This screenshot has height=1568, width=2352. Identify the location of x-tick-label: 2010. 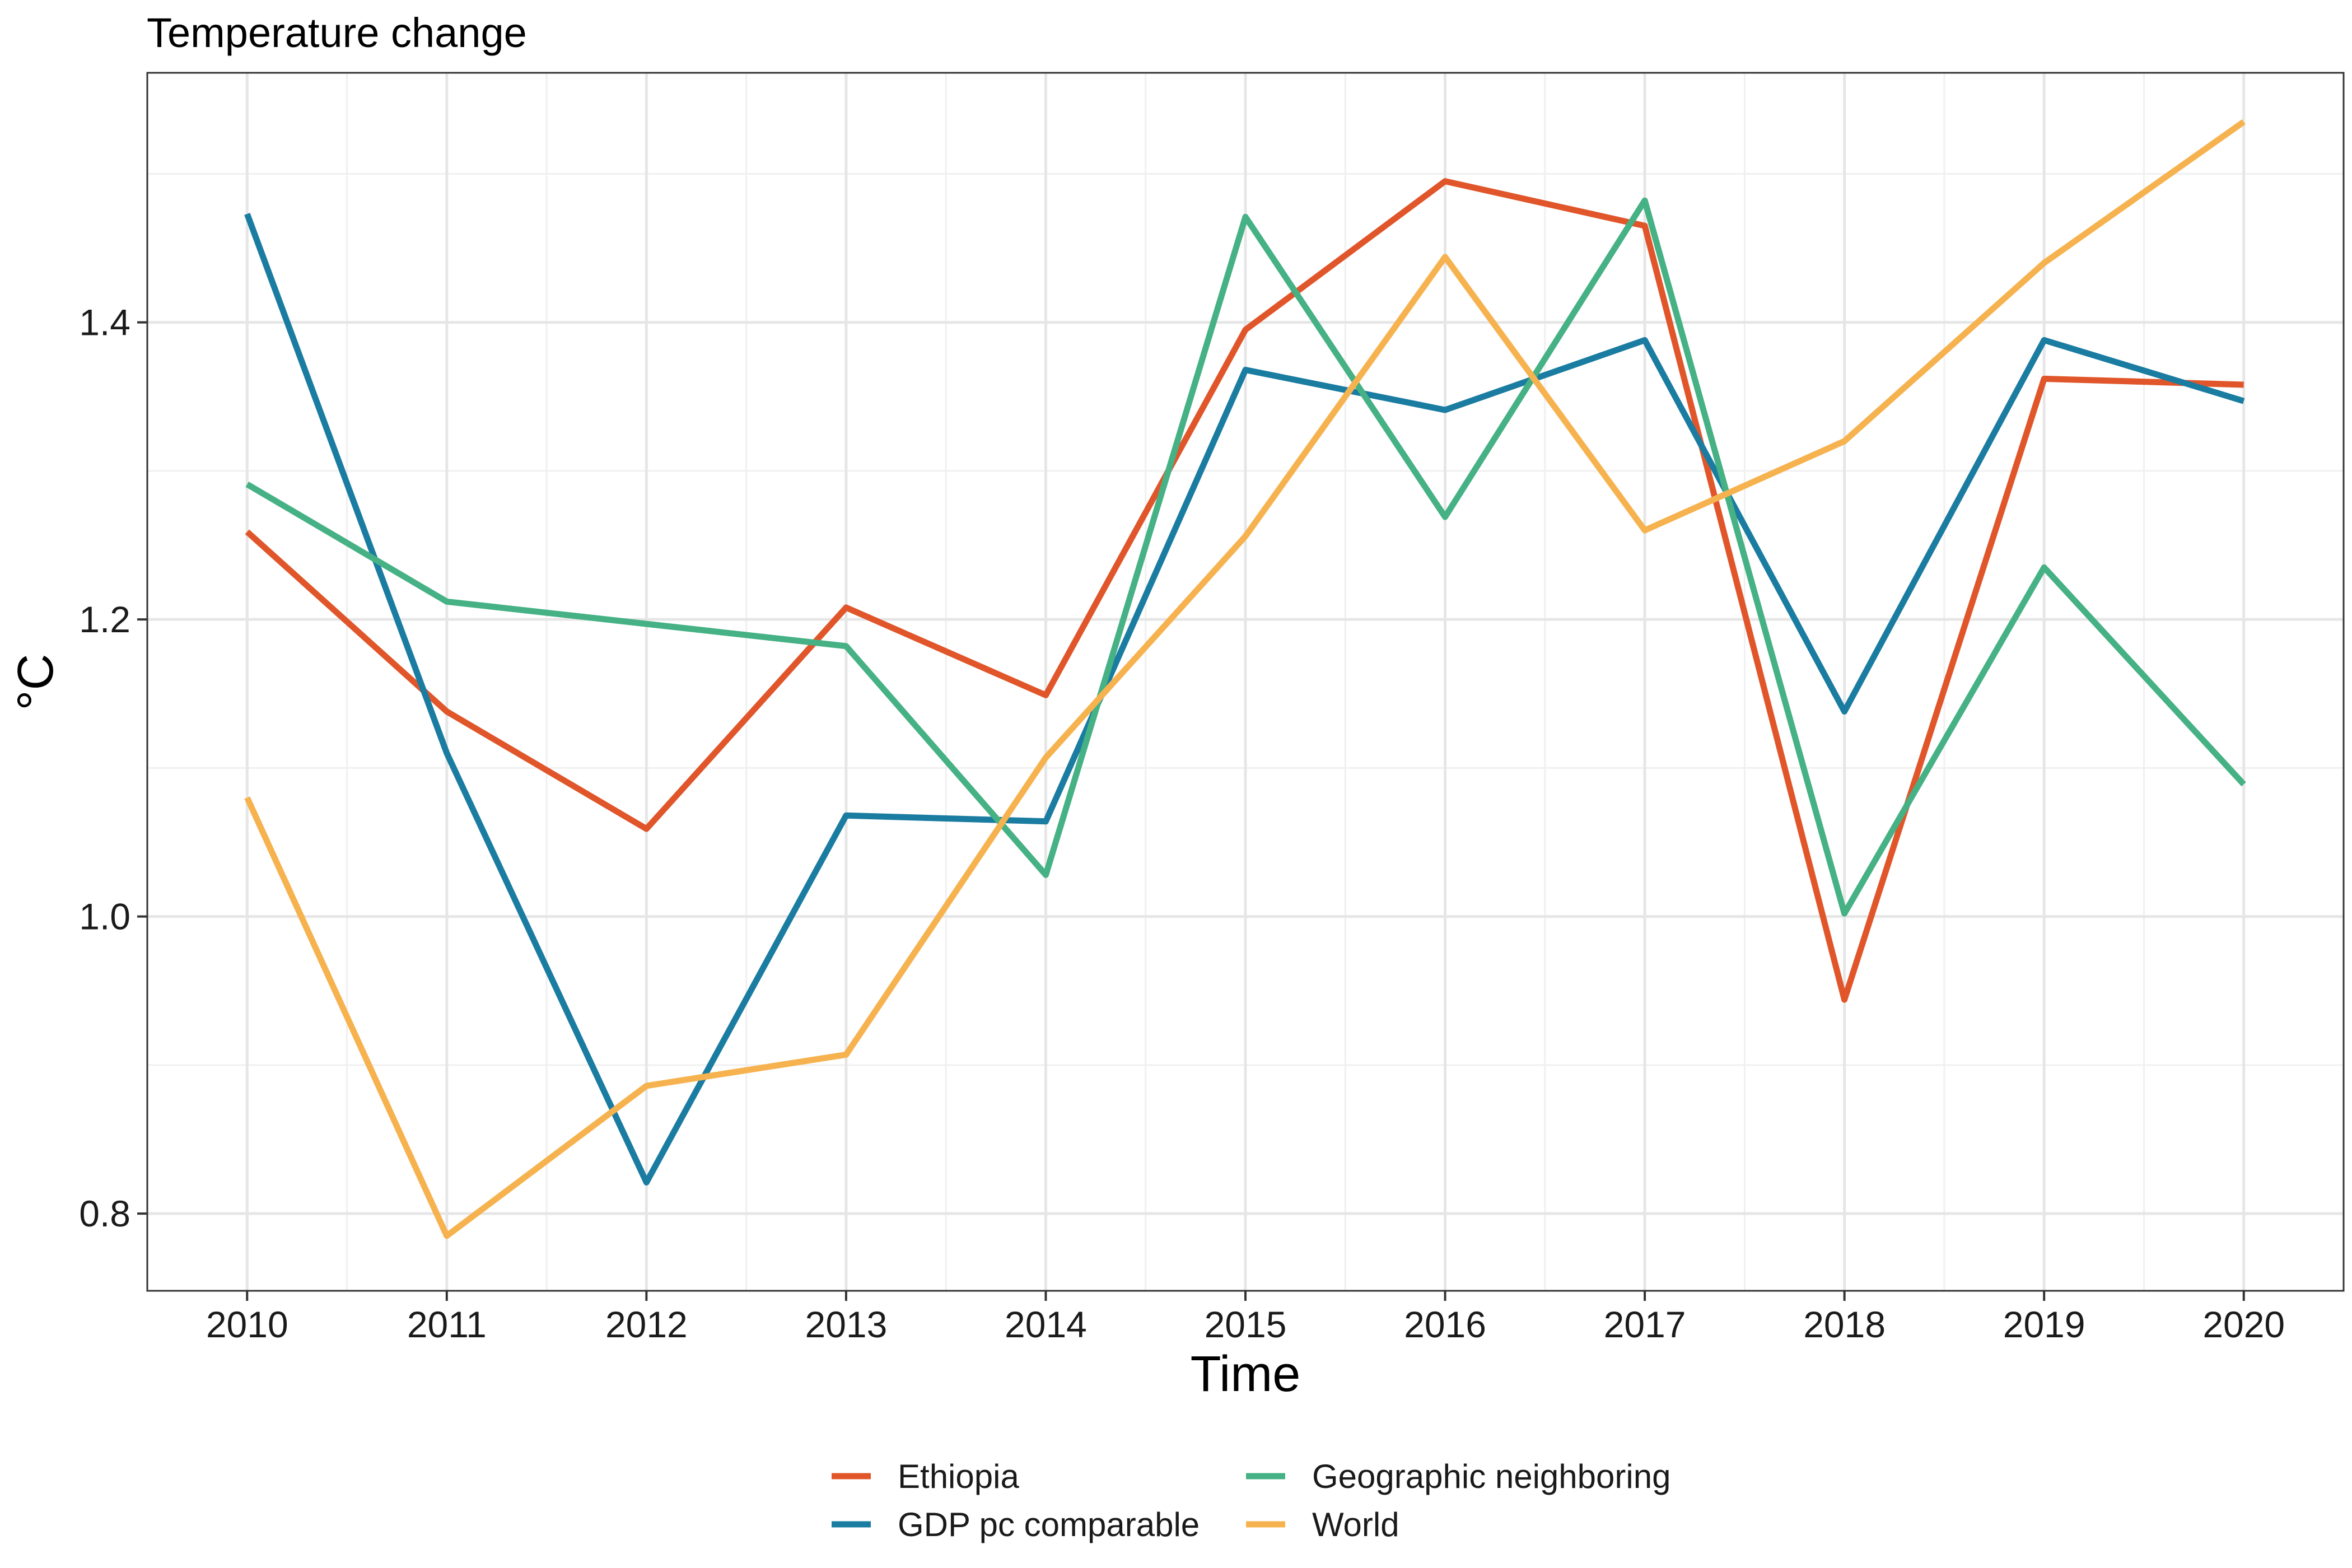
(247, 1325).